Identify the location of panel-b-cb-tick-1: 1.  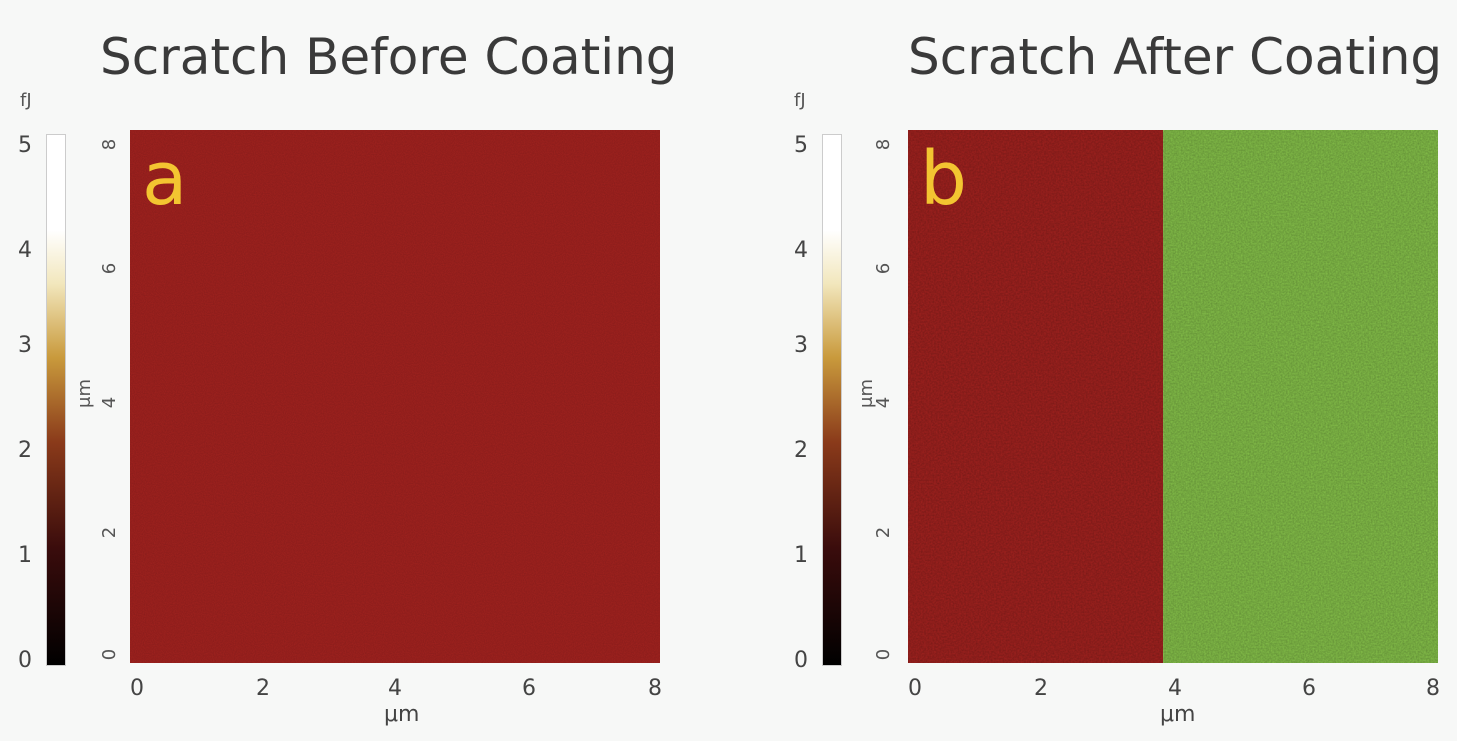
(801, 555).